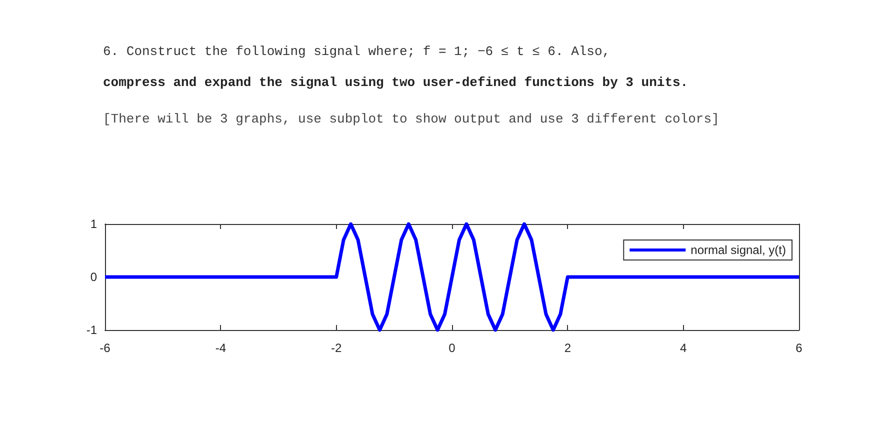  What do you see at coordinates (336, 348) in the screenshot?
I see `x-tick-label: -2` at bounding box center [336, 348].